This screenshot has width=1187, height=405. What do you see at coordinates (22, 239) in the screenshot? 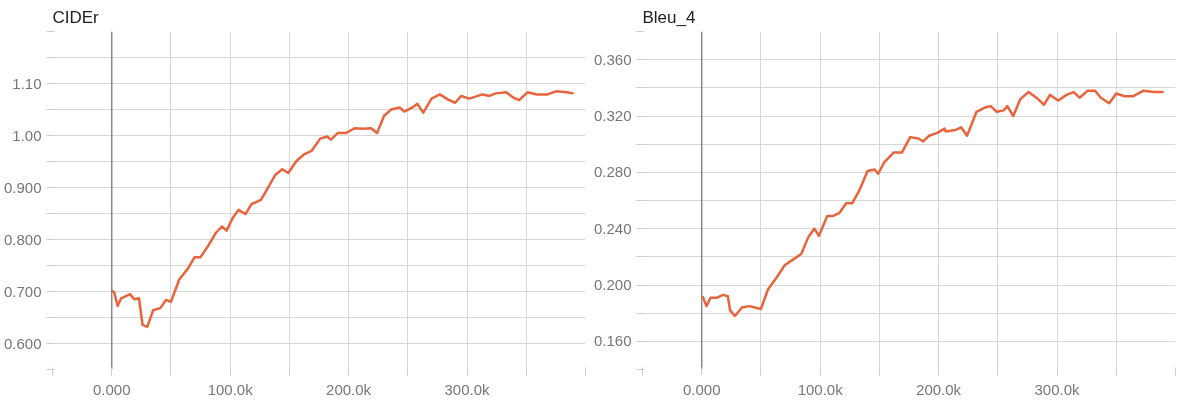
I see `y-tick-label: 0.800` at bounding box center [22, 239].